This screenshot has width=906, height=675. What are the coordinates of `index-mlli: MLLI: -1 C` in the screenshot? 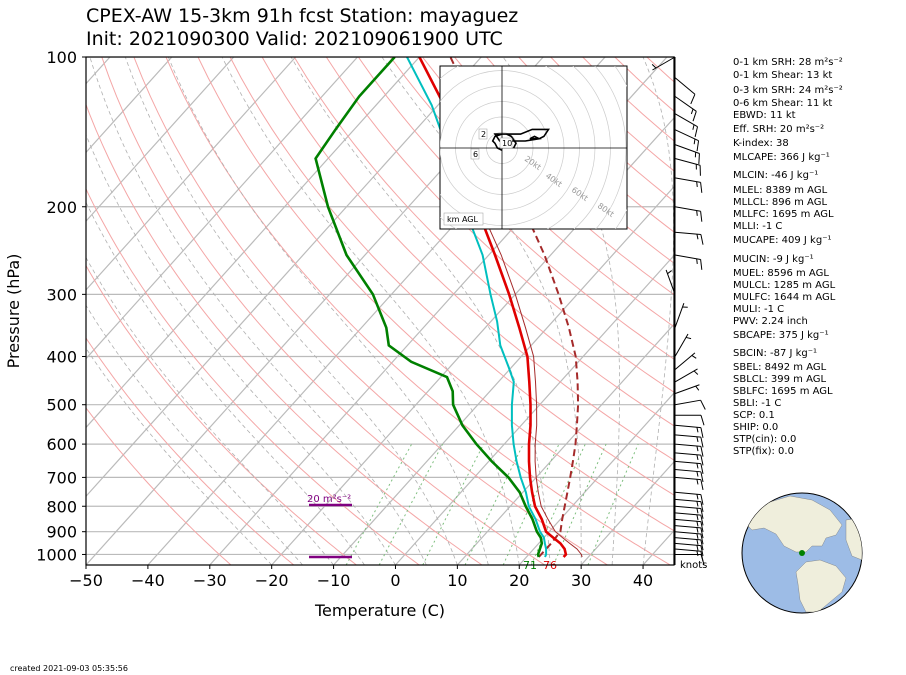 It's located at (758, 226).